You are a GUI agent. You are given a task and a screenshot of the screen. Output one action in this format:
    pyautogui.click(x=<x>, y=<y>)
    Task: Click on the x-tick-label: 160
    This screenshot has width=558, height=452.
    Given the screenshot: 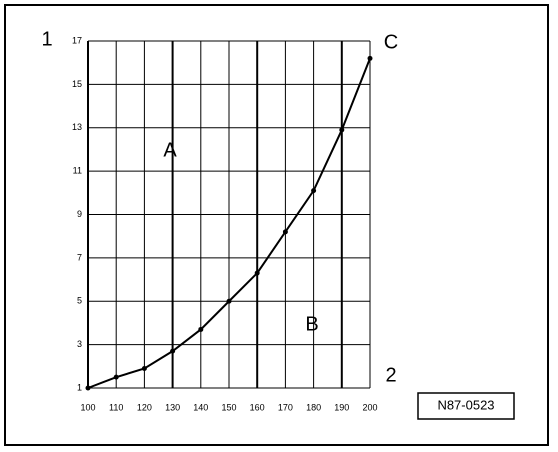 What is the action you would take?
    pyautogui.click(x=257, y=407)
    